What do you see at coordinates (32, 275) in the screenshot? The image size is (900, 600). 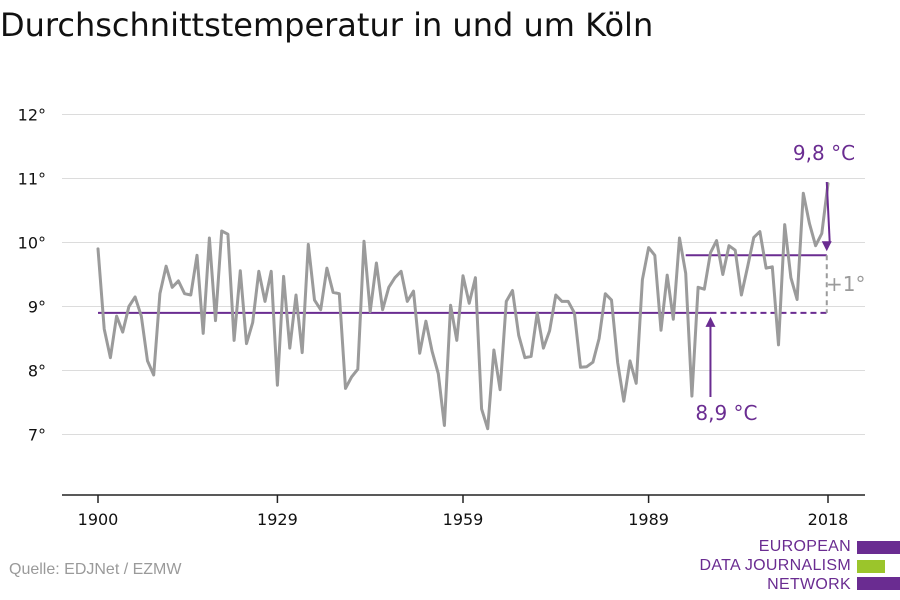 I see `y-axis-ticks: 7° 8° 9° 10° 11° 12°` at bounding box center [32, 275].